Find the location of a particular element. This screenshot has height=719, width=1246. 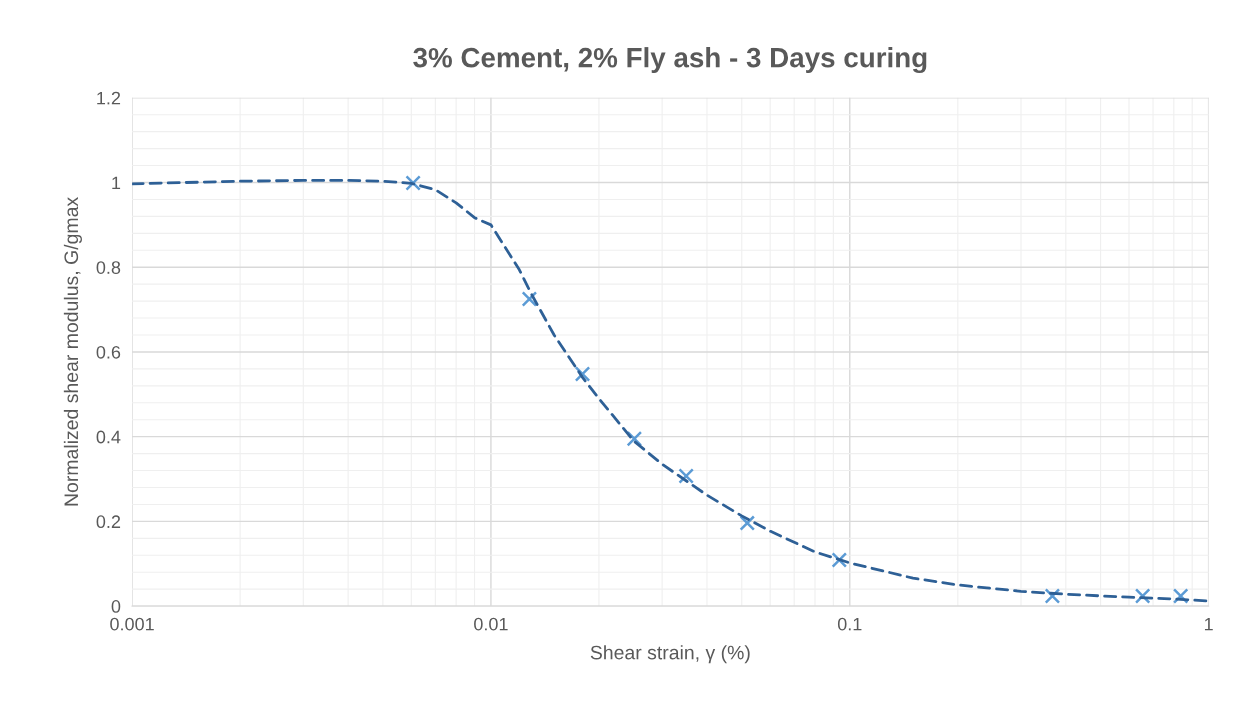

x-tick-label: 1 is located at coordinates (1208, 624).